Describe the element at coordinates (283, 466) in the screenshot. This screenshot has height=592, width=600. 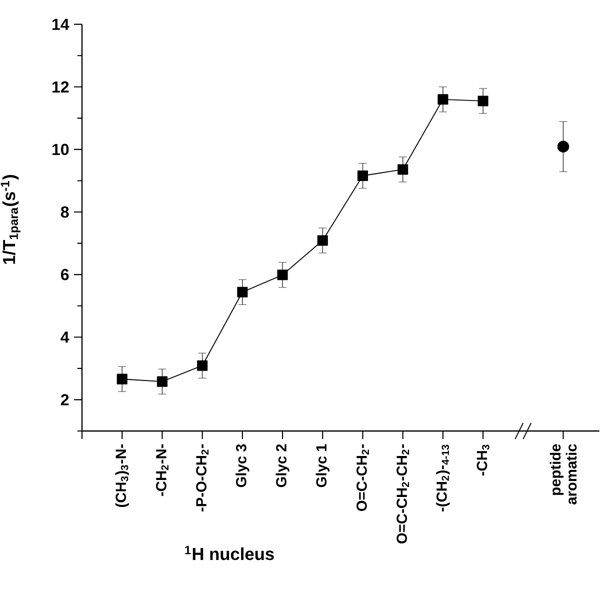
I see `x-tick-label: Glyc 2` at that location.